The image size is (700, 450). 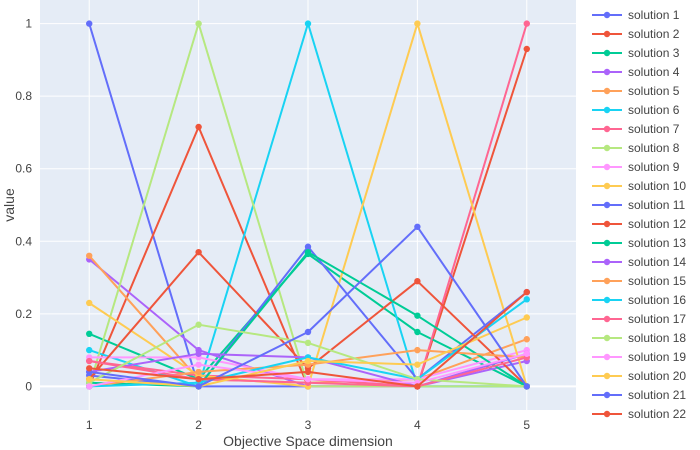 What do you see at coordinates (23, 96) in the screenshot?
I see `y-tick-label: 0.8` at bounding box center [23, 96].